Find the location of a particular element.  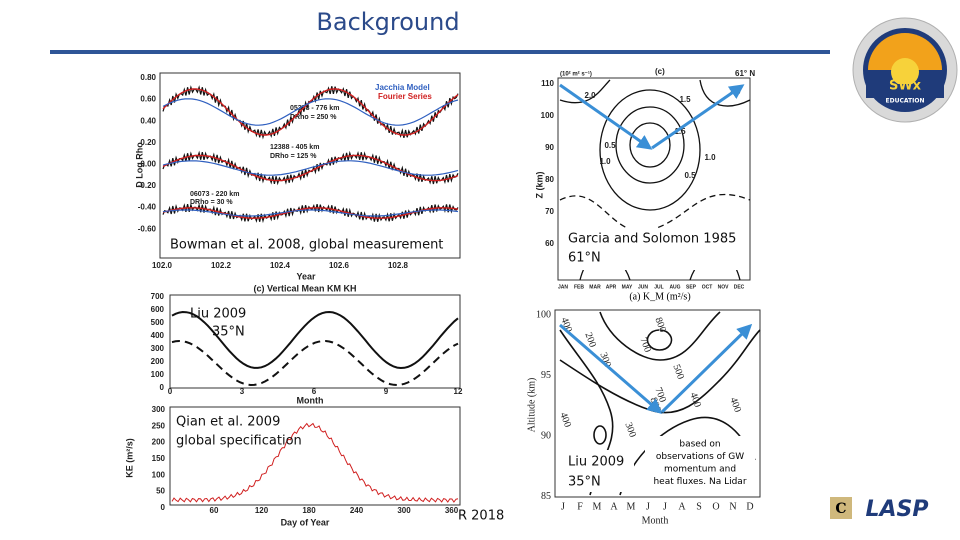

y-tick-label: 60 is located at coordinates (549, 243).